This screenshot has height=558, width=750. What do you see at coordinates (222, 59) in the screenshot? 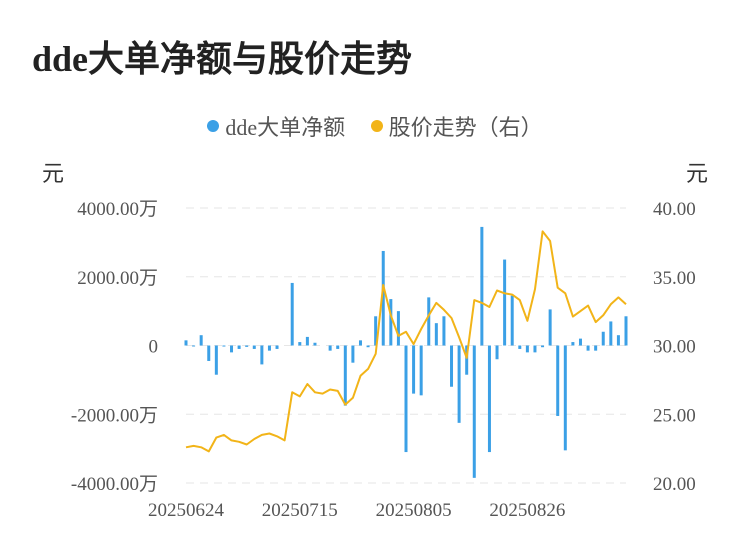
I see `chart-title: dde大单净额与股价走势` at bounding box center [222, 59].